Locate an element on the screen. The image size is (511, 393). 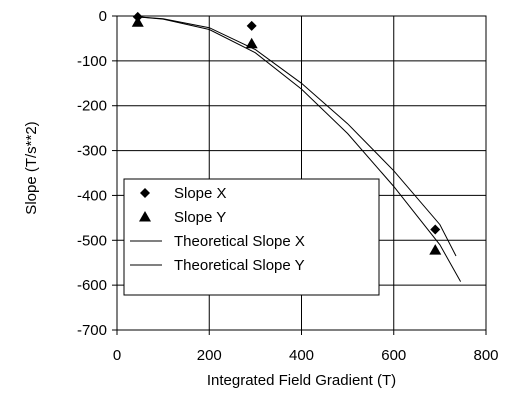
y-tick-label: 0 is located at coordinates (103, 16).